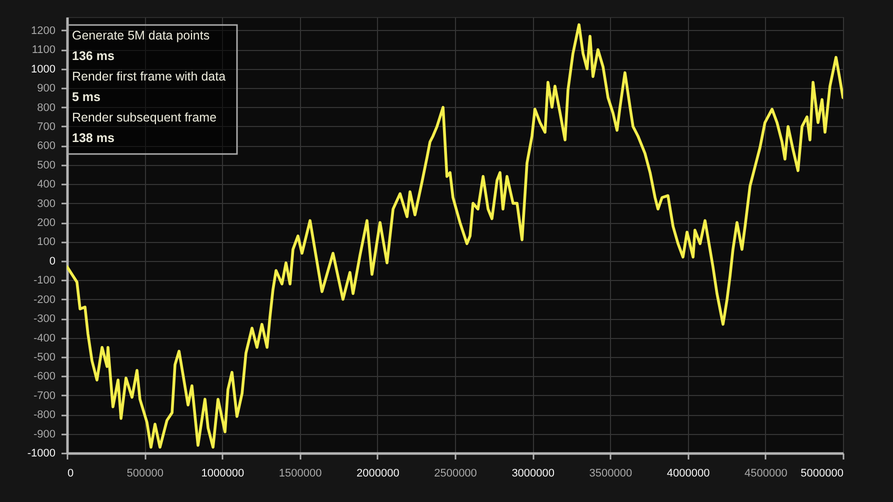 Image resolution: width=893 pixels, height=502 pixels. What do you see at coordinates (533, 474) in the screenshot?
I see `x-tick-label: 3000000` at bounding box center [533, 474].